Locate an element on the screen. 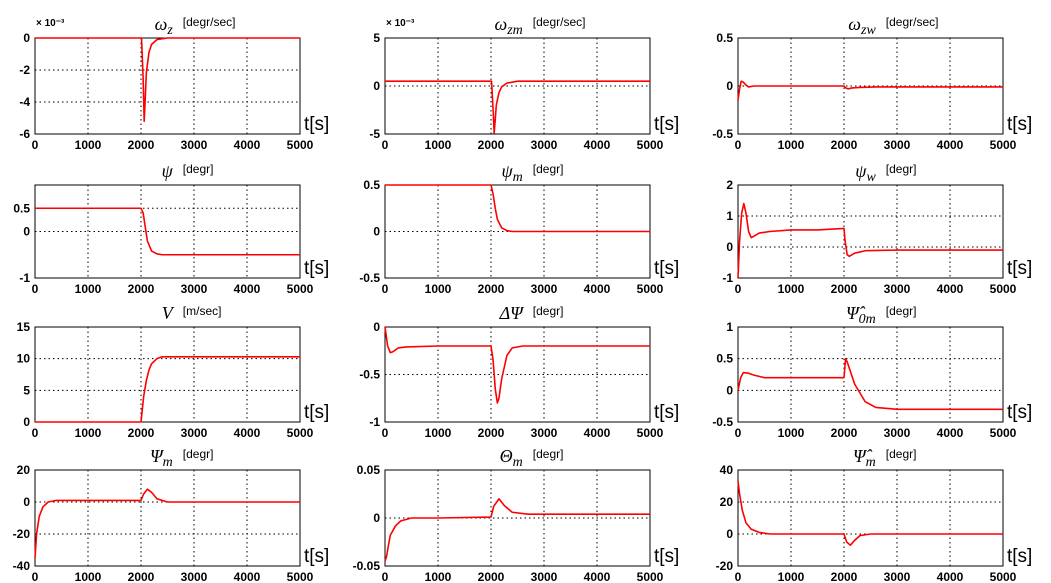  subplot-title: Ψ̂0m is located at coordinates (861, 315).